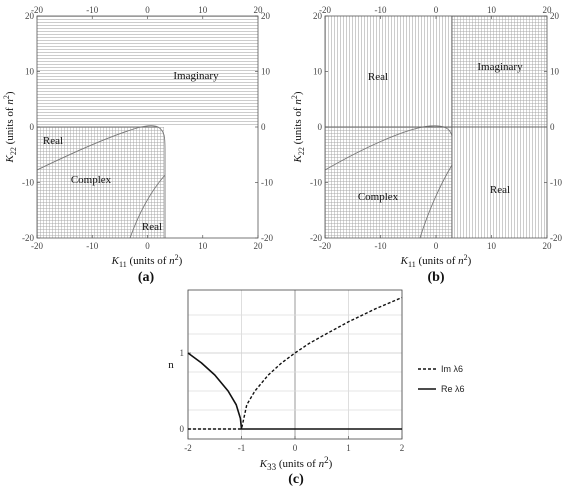 This screenshot has width=568, height=487. I want to click on legend-c: Im λ6 Re λ6, so click(441, 379).